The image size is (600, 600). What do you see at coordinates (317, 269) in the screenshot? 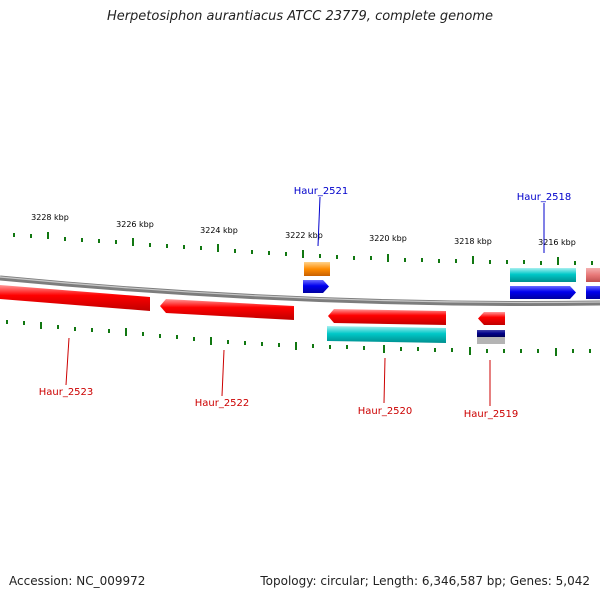
I see `gene-orange-forward` at bounding box center [317, 269].